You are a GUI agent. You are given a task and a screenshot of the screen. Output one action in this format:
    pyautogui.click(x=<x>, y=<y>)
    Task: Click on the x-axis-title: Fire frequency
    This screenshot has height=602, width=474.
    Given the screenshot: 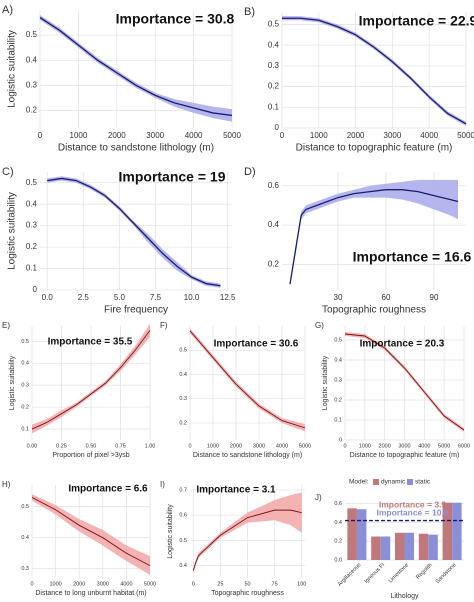 What is the action you would take?
    pyautogui.click(x=136, y=310)
    